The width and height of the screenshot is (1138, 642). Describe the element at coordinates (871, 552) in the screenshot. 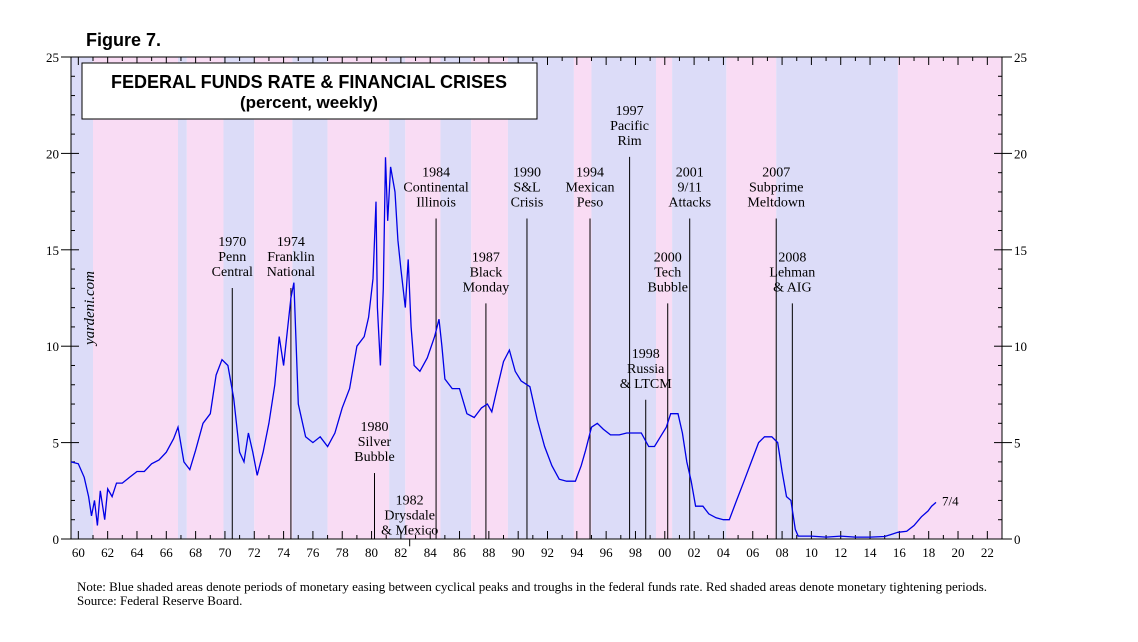

I see `x-tick-label: 14` at that location.